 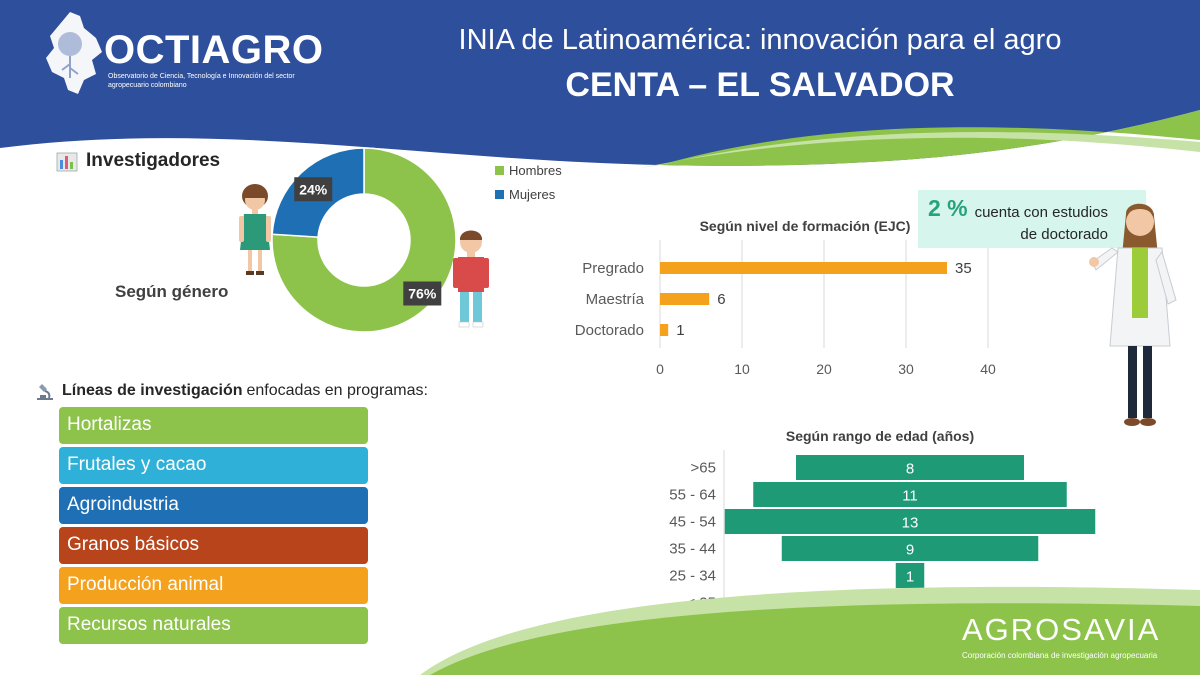 What do you see at coordinates (721, 299) in the screenshot?
I see `bar-value-label: 6` at bounding box center [721, 299].